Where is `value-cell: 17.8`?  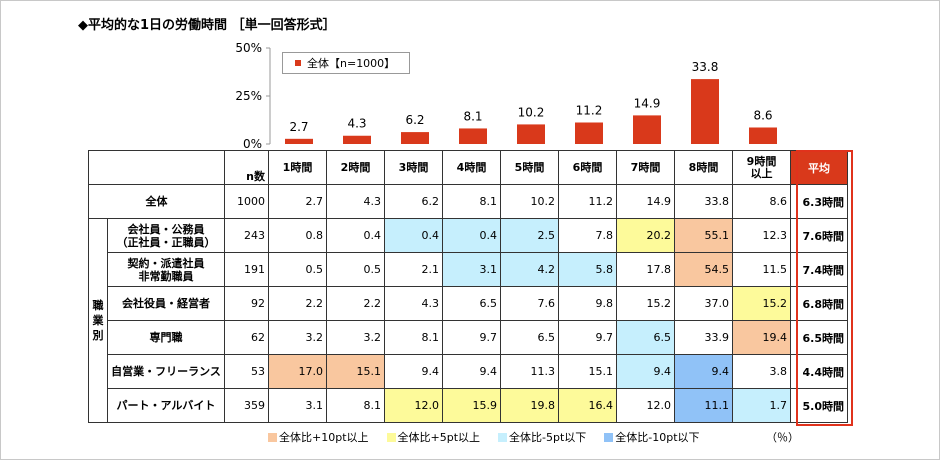
value-cell: 17.8 is located at coordinates (645, 269).